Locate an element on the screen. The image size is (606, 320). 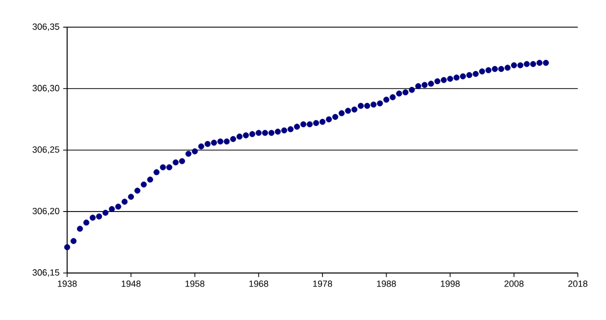
x-tick-label: 2008 is located at coordinates (514, 283).